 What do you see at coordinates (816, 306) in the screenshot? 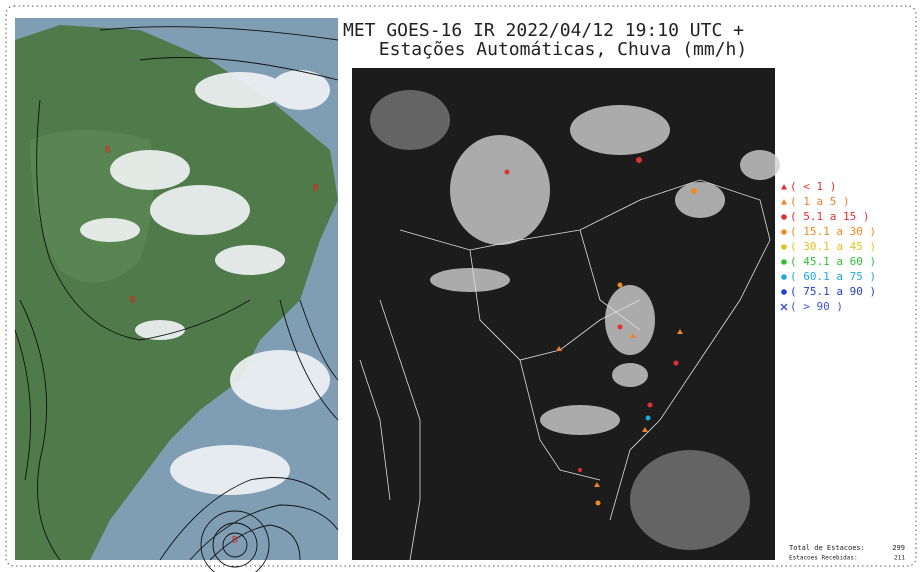
I see `legend-label: ( > 90 )` at bounding box center [816, 306].